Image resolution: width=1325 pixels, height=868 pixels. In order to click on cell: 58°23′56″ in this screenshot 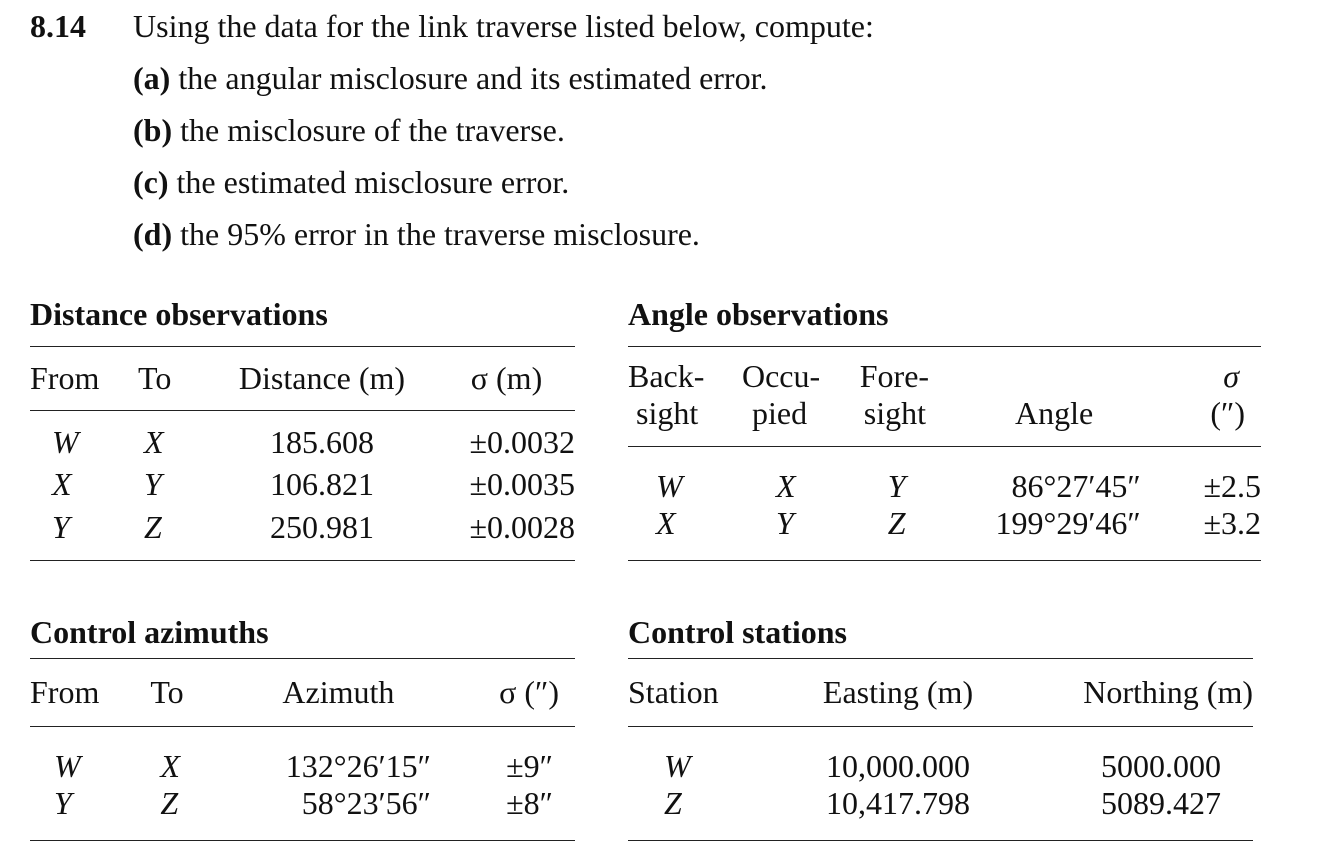, I will do `click(366, 802)`.